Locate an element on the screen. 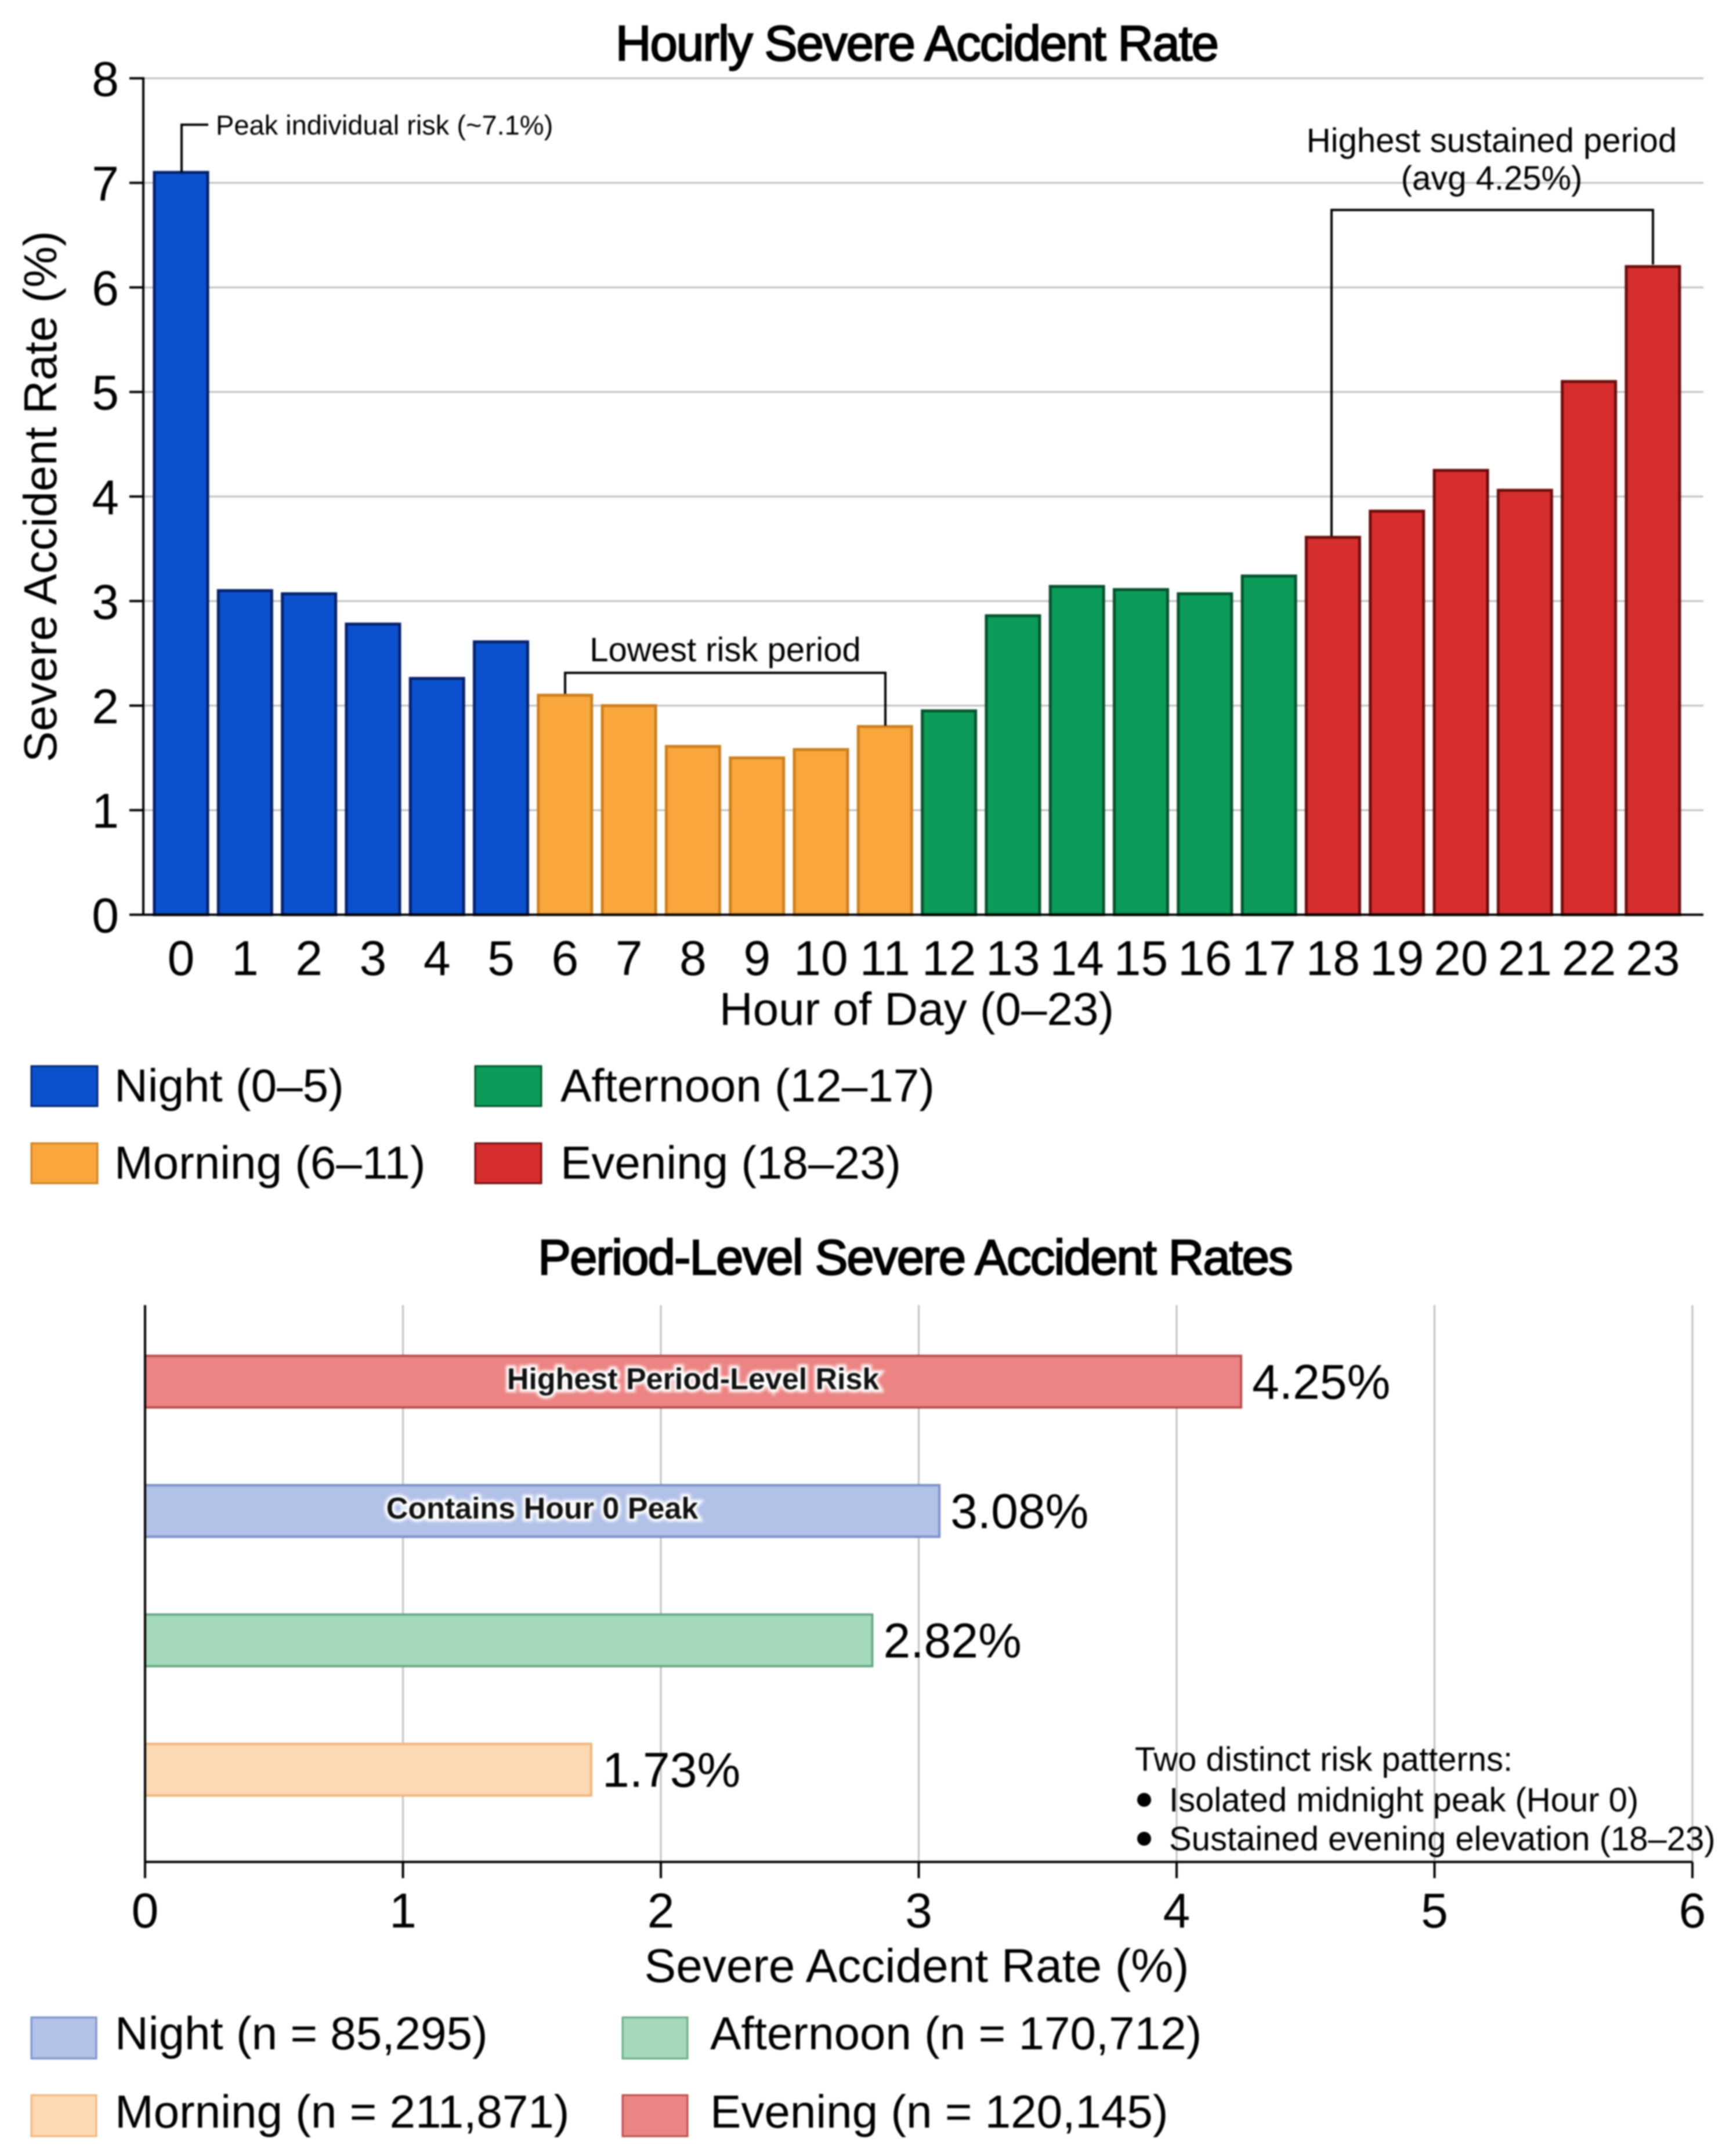  svg-text: Evening (18–23) is located at coordinates (730, 1162).